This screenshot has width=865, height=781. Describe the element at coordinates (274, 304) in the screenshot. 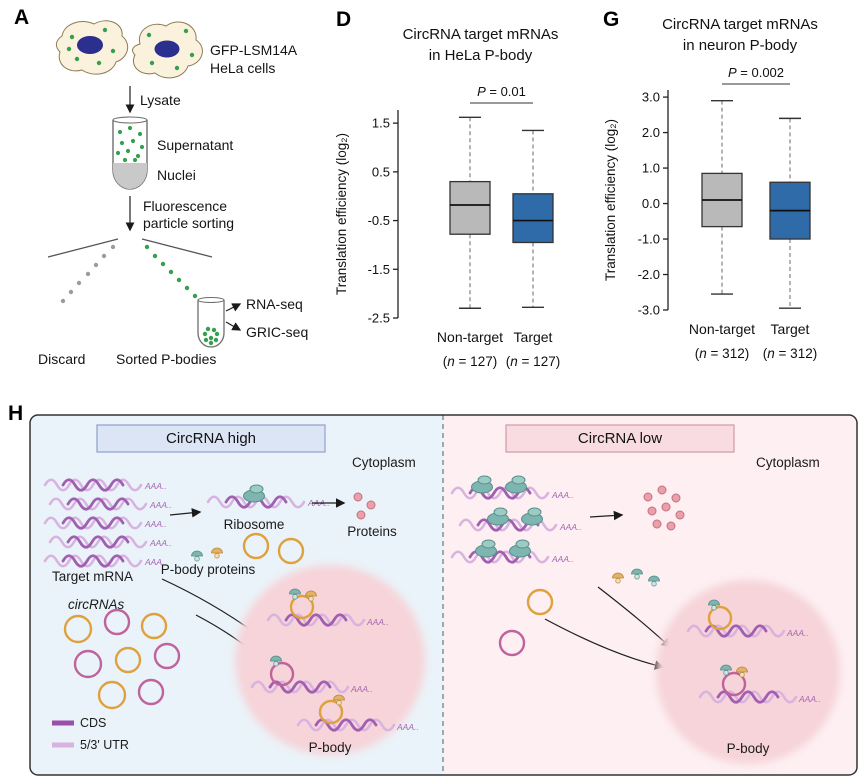

I see `rna-seq-label: RNA-seq` at that location.